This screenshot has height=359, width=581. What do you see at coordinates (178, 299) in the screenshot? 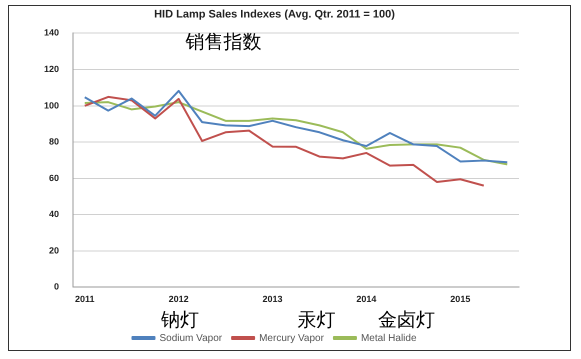
I see `x-tick-label: 2012` at bounding box center [178, 299].